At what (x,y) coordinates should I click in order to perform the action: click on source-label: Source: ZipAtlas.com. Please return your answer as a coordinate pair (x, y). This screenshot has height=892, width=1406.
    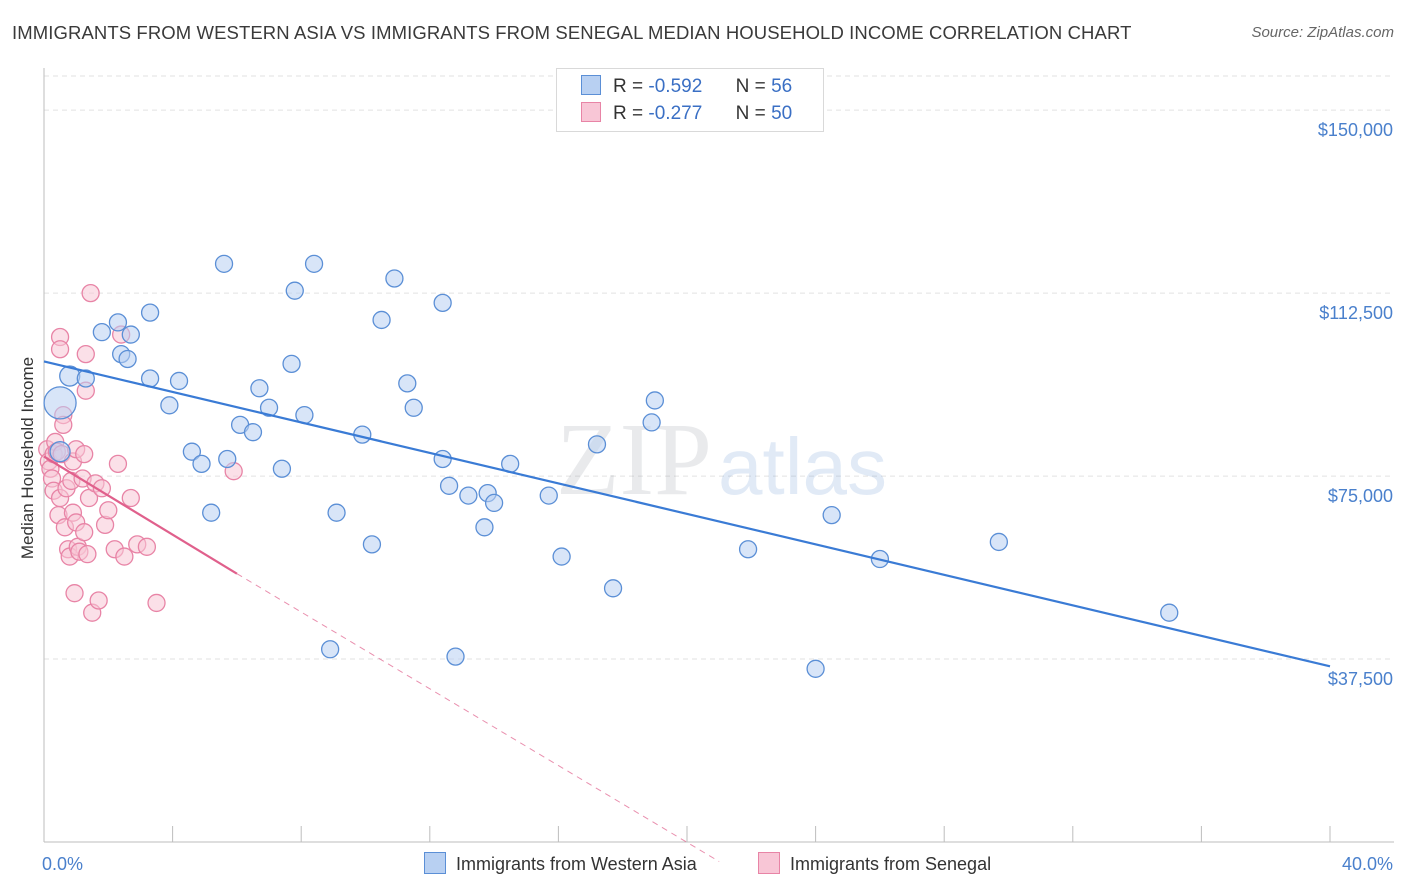
    Looking at the image, I should click on (1322, 32).